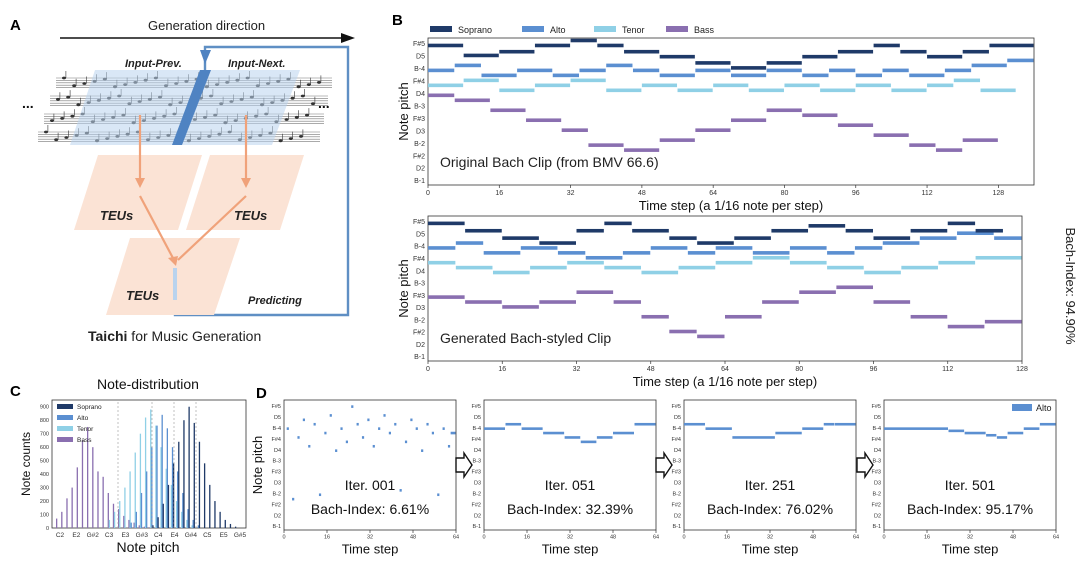 The image size is (1080, 563). Describe the element at coordinates (212, 228) in the screenshot. I see `arrow-teu-right-to-bottom` at that location.